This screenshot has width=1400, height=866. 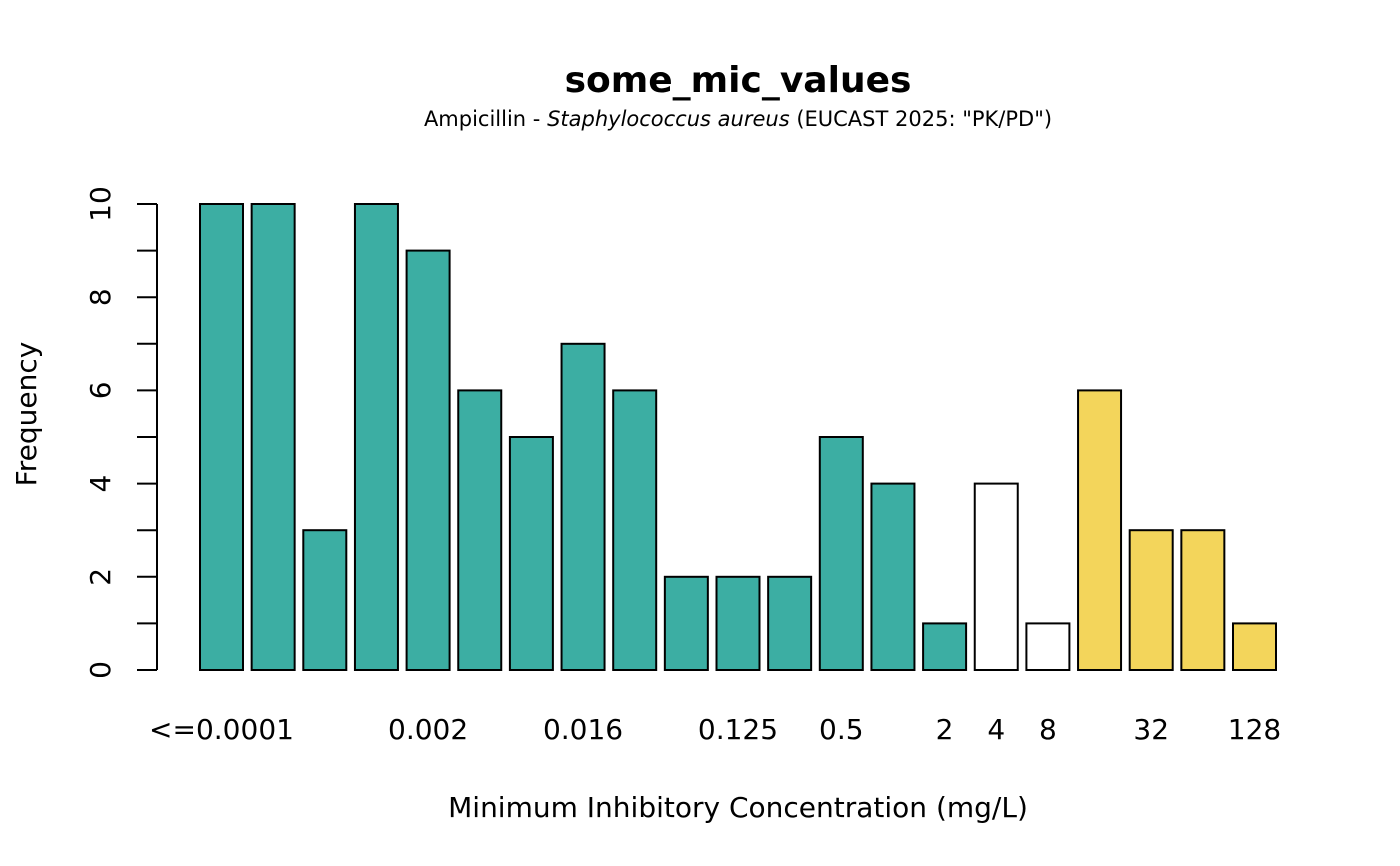 What do you see at coordinates (738, 807) in the screenshot?
I see `x-axis-label: Minimum Inhibitory Concentration (mg/L)` at bounding box center [738, 807].